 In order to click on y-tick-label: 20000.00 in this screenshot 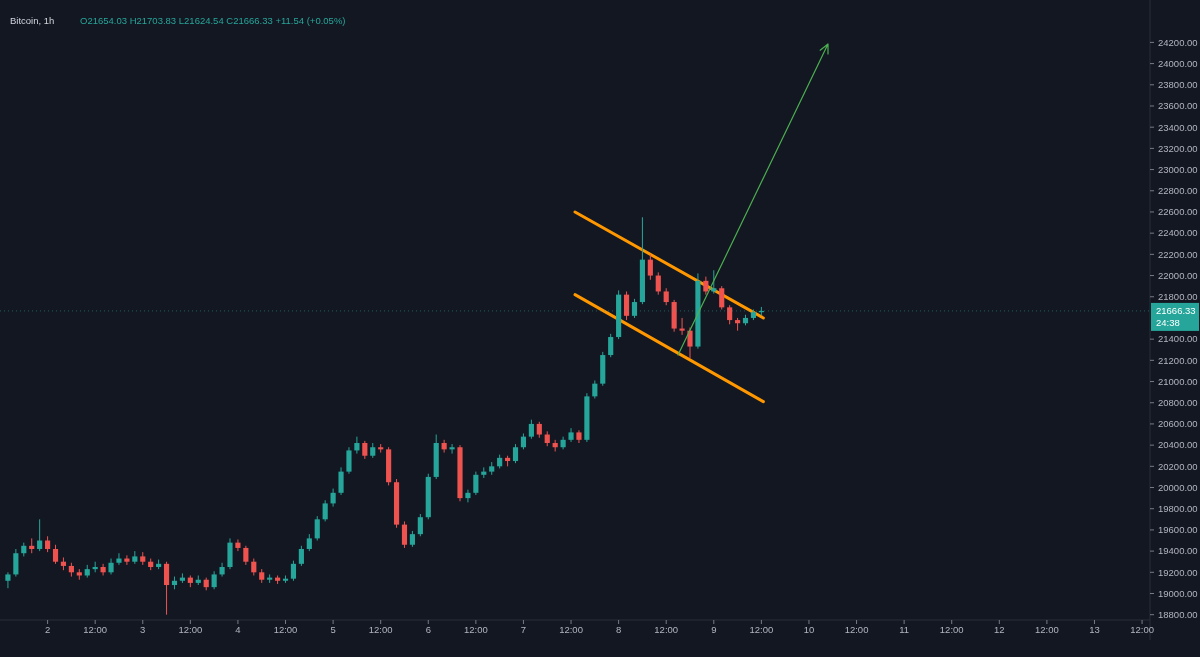, I will do `click(1178, 487)`.